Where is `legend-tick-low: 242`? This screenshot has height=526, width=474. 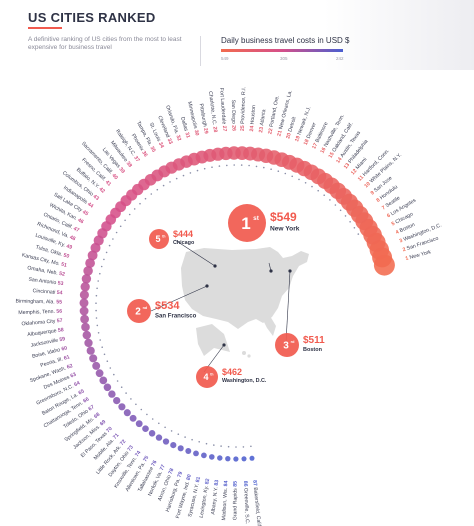 legend-tick-low: 242 is located at coordinates (340, 58).